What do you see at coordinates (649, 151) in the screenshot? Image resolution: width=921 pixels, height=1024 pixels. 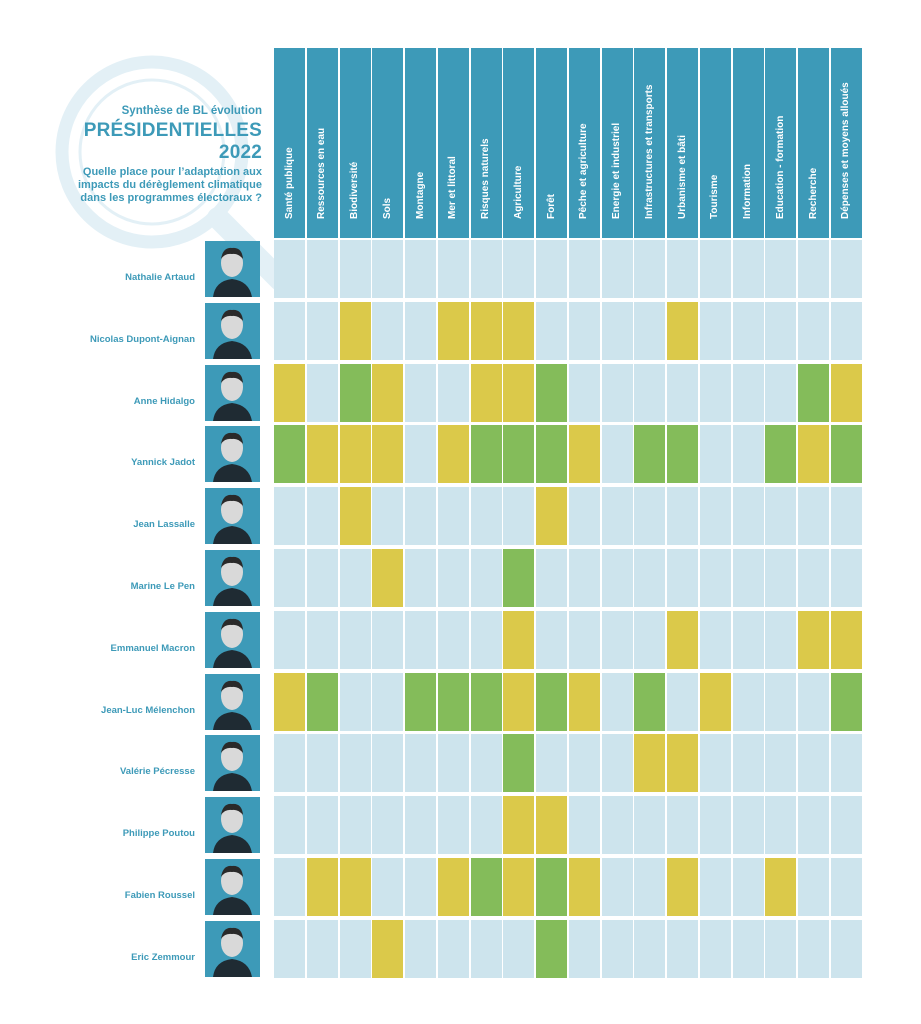 I see `column-header-label: Infrastructures et transports` at bounding box center [649, 151].